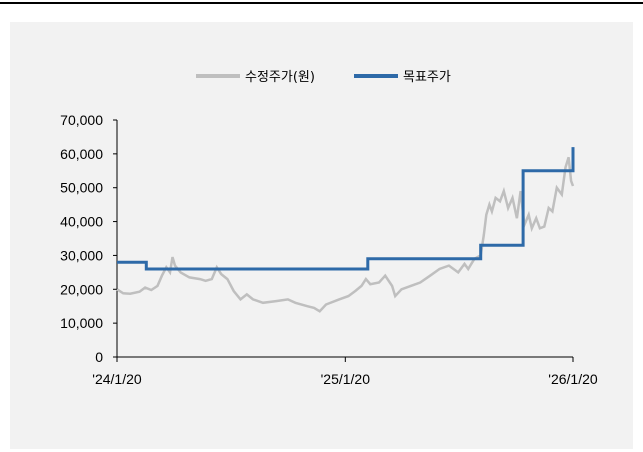 The height and width of the screenshot is (452, 643). Describe the element at coordinates (321, 3) in the screenshot. I see `top-rule` at that location.